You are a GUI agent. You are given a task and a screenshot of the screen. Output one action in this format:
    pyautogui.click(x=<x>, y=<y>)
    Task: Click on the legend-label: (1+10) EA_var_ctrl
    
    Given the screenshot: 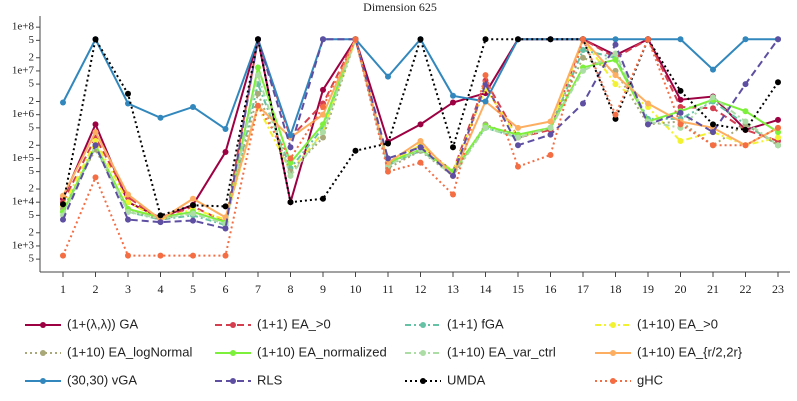 What is the action you would take?
    pyautogui.click(x=501, y=351)
    